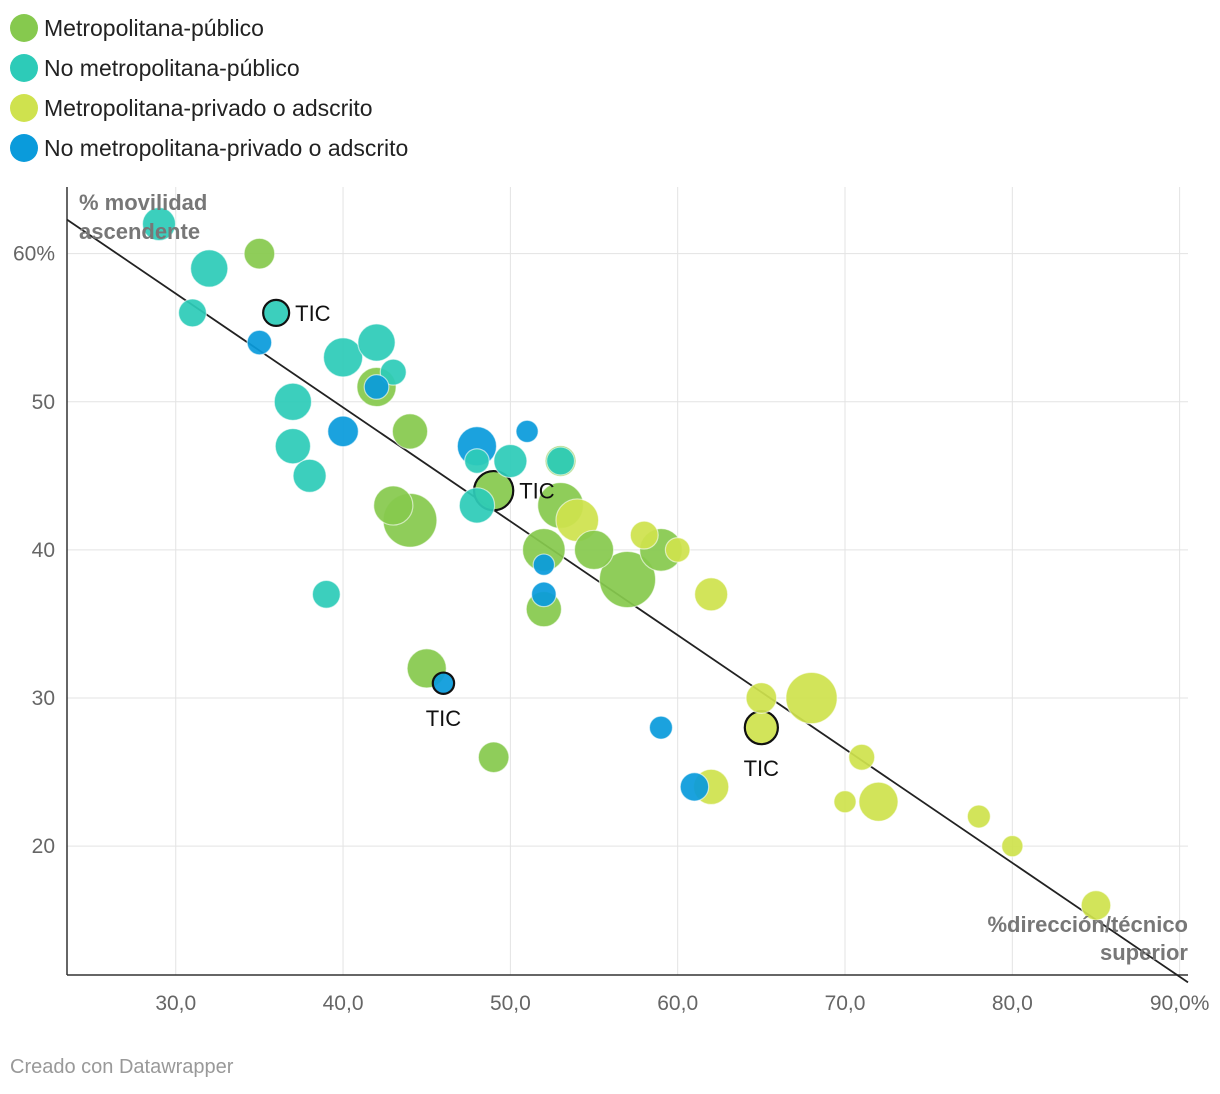 The image size is (1220, 1094). I want to click on x-tick-label: 90,0%, so click(1180, 1003).